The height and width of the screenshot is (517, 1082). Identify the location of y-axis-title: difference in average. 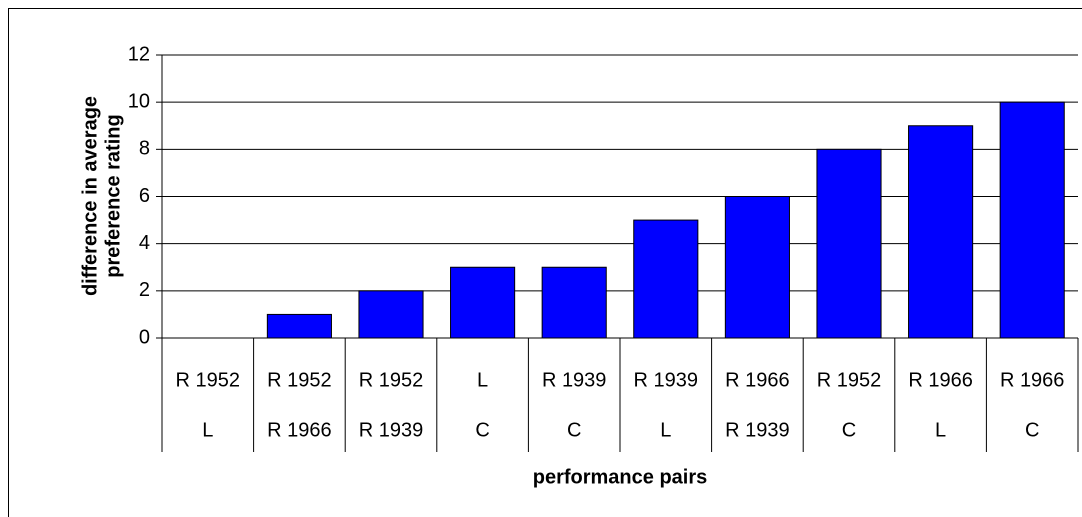
(90, 196).